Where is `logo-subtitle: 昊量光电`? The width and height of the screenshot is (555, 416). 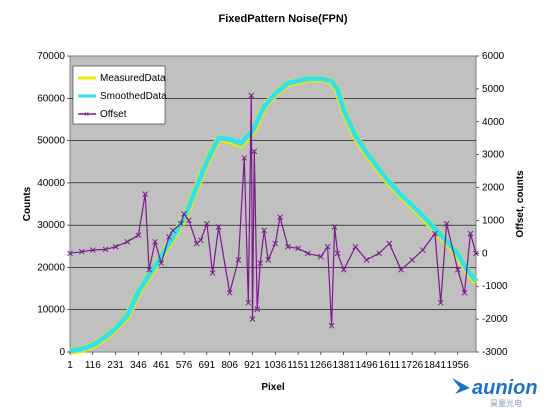
logo-subtitle: 昊量光电 is located at coordinates (506, 403).